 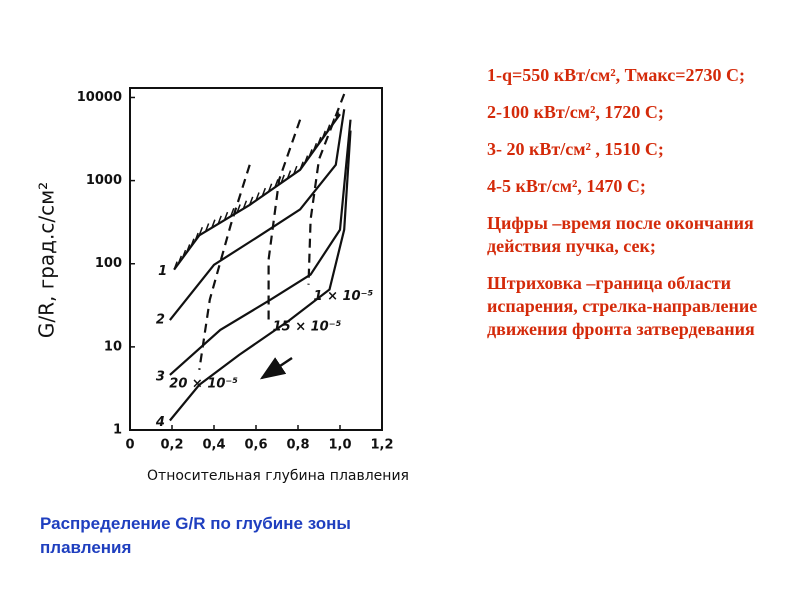 What do you see at coordinates (162, 271) in the screenshot?
I see `series-label: 1` at bounding box center [162, 271].